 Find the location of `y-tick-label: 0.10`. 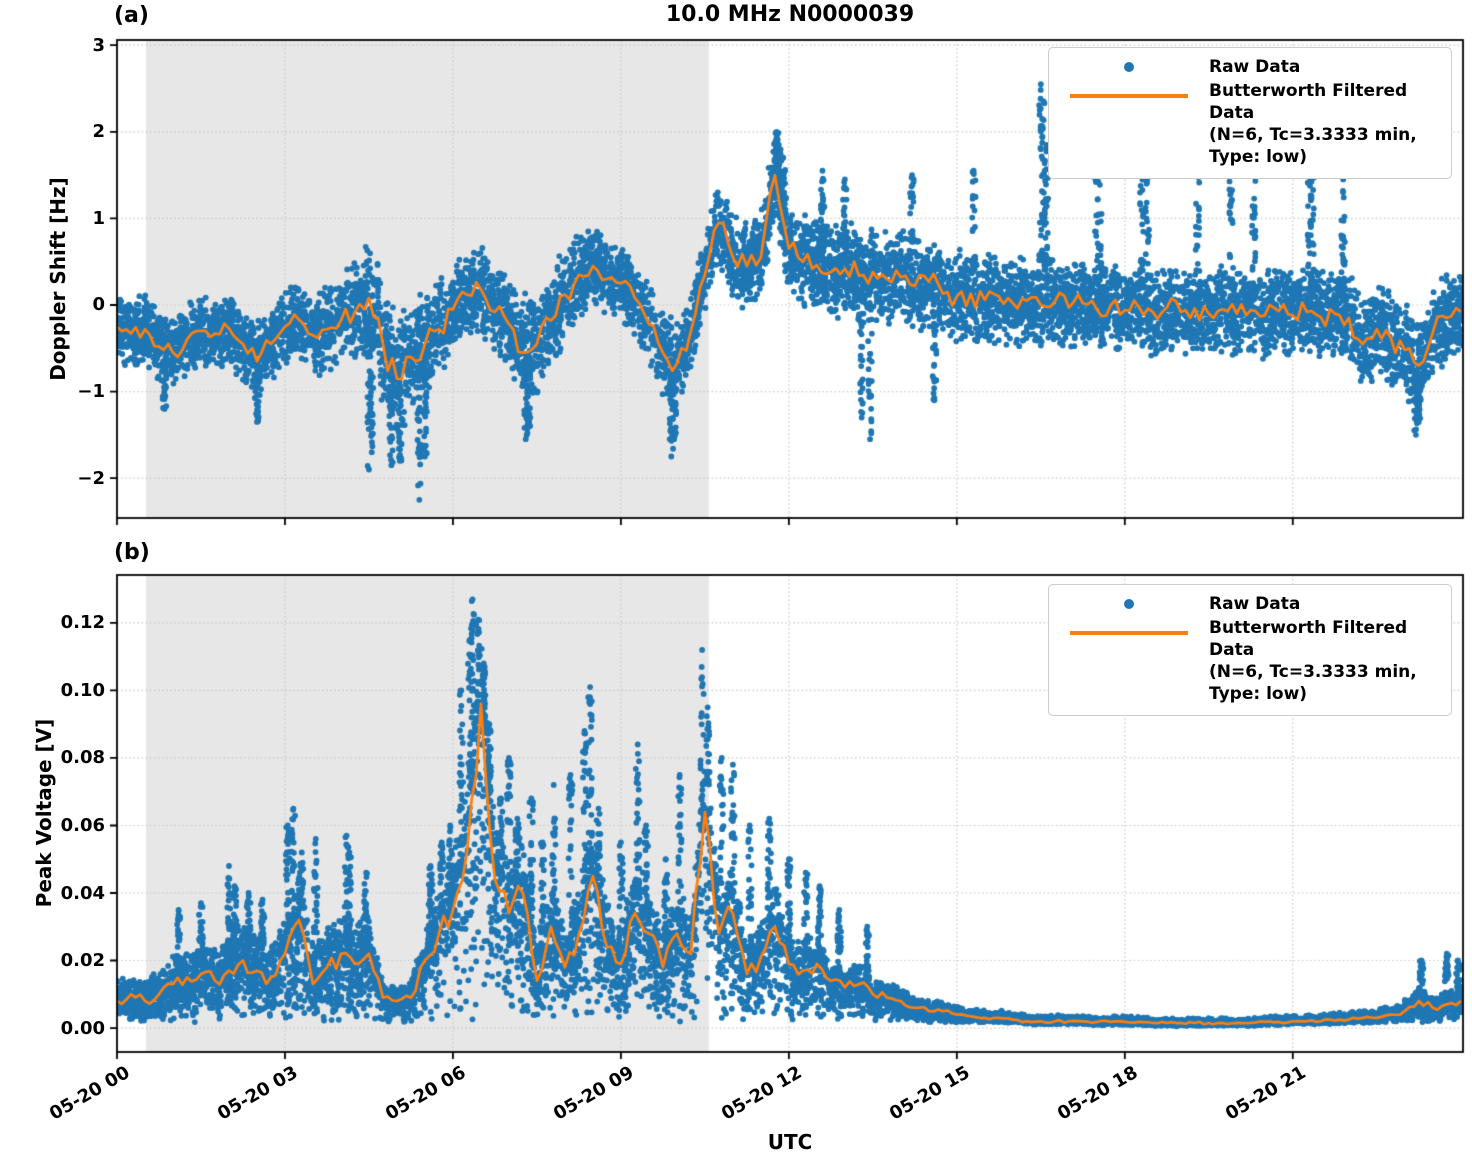

y-tick-label: 0.10 is located at coordinates (82, 690).